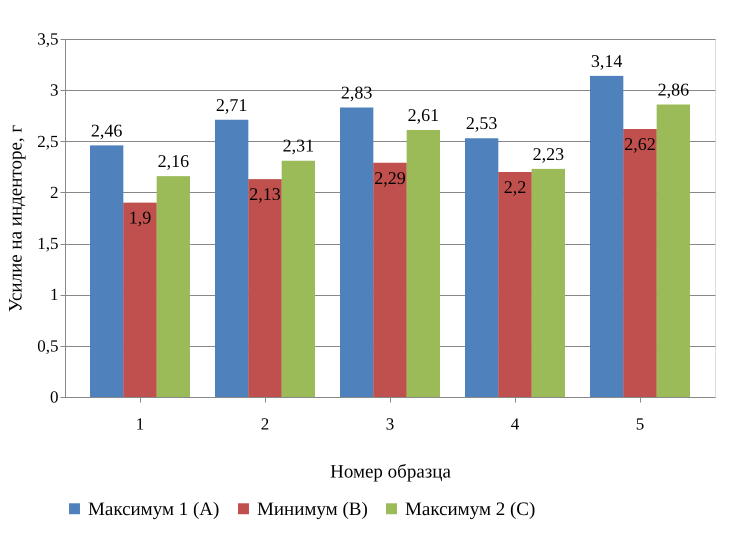  What do you see at coordinates (482, 123) in the screenshot?
I see `data-label: 2,53` at bounding box center [482, 123].